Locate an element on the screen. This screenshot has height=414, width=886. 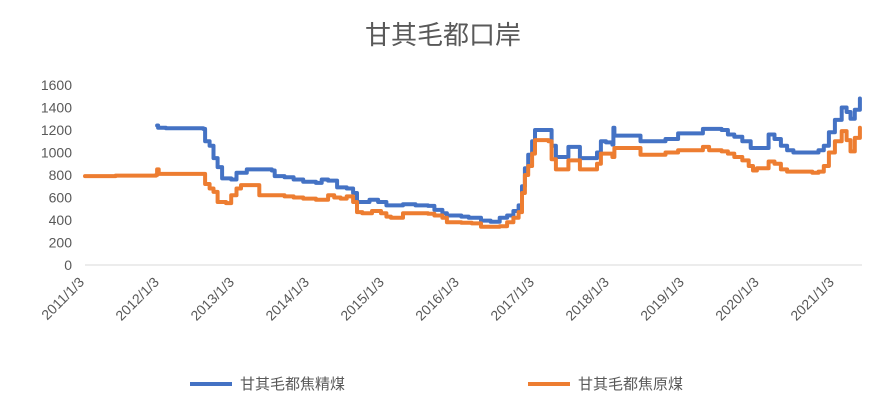
y-tick-label: 600 is located at coordinates (61, 198).